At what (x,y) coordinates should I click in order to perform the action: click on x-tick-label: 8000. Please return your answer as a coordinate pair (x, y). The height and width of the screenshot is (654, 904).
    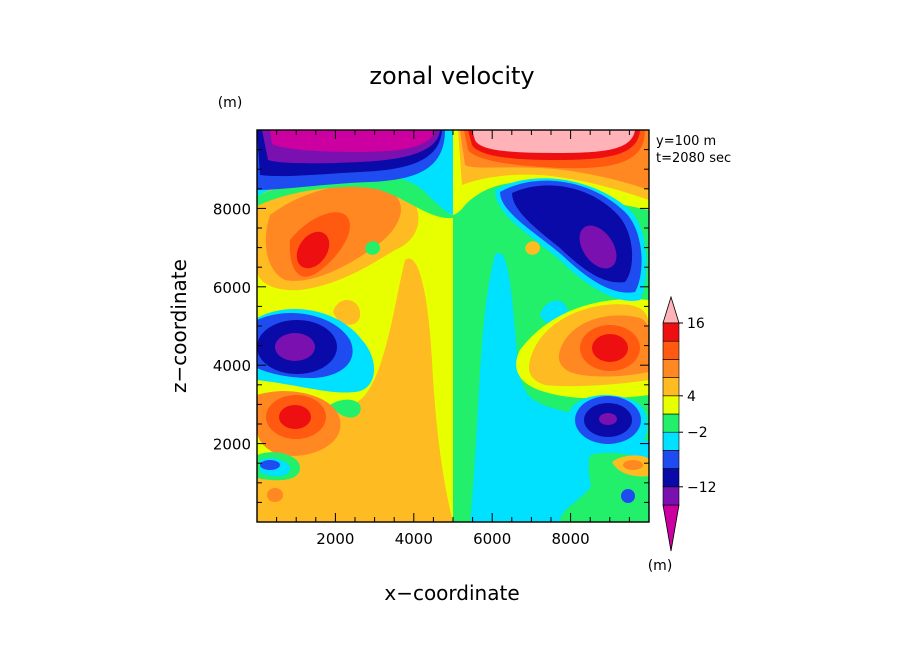
    Looking at the image, I should click on (571, 539).